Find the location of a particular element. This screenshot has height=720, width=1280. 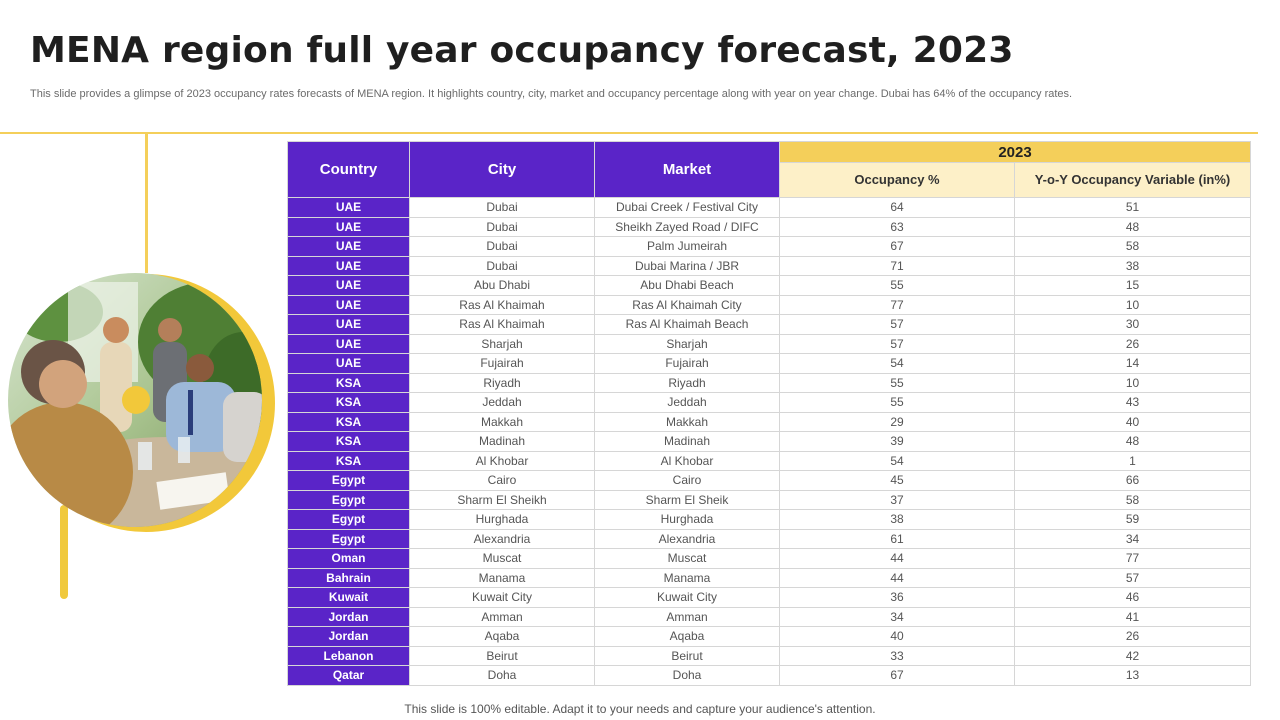

cell-occupancy: 39 is located at coordinates (897, 441).